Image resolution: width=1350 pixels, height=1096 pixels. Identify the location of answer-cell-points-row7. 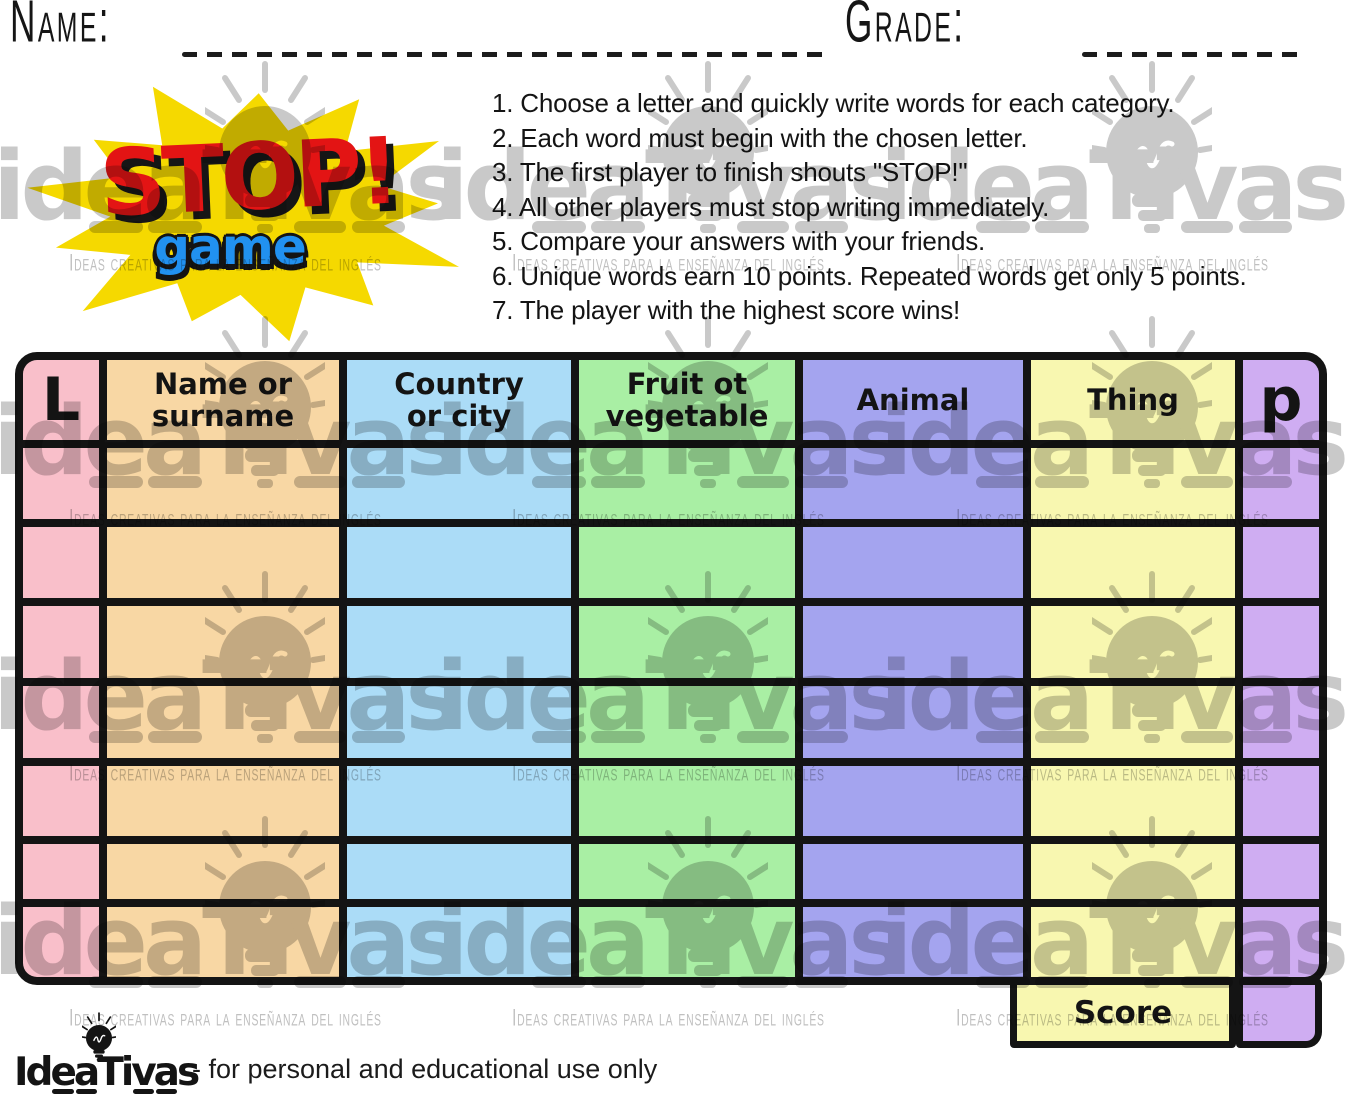
(1281, 942).